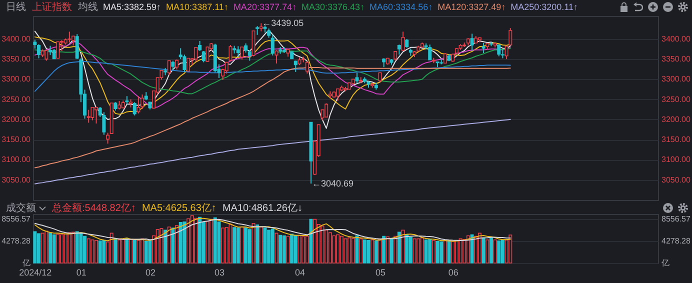  Describe the element at coordinates (299, 273) in the screenshot. I see `x-tick-label: 04` at that location.